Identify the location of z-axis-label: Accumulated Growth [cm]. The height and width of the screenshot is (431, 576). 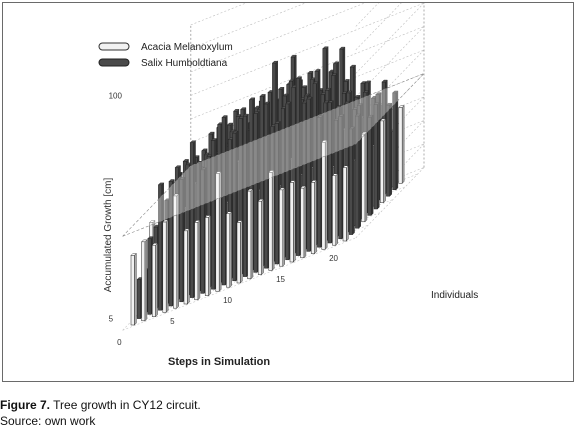
(108, 235).